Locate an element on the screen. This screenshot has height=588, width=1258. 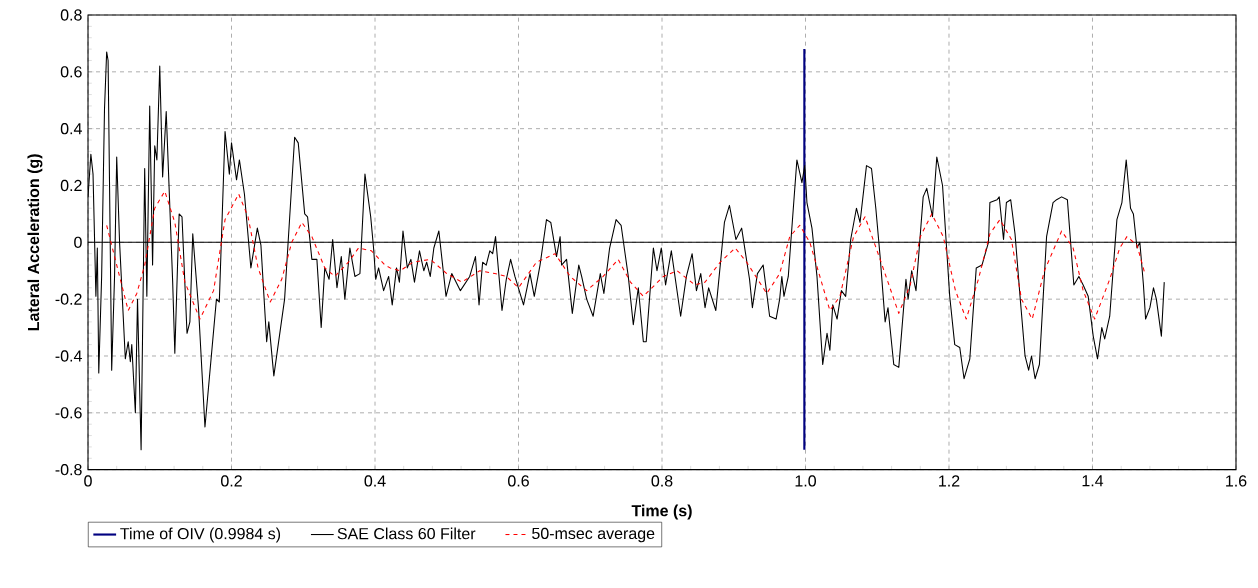
legend-label: 50-msec average is located at coordinates (593, 535).